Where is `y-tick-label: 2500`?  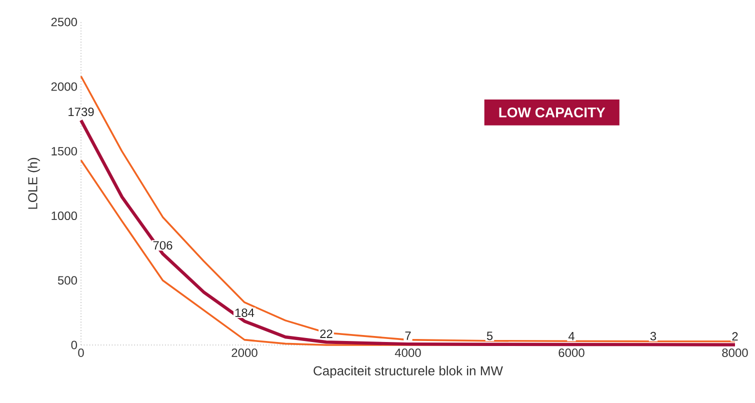
y-tick-label: 2500 is located at coordinates (64, 22).